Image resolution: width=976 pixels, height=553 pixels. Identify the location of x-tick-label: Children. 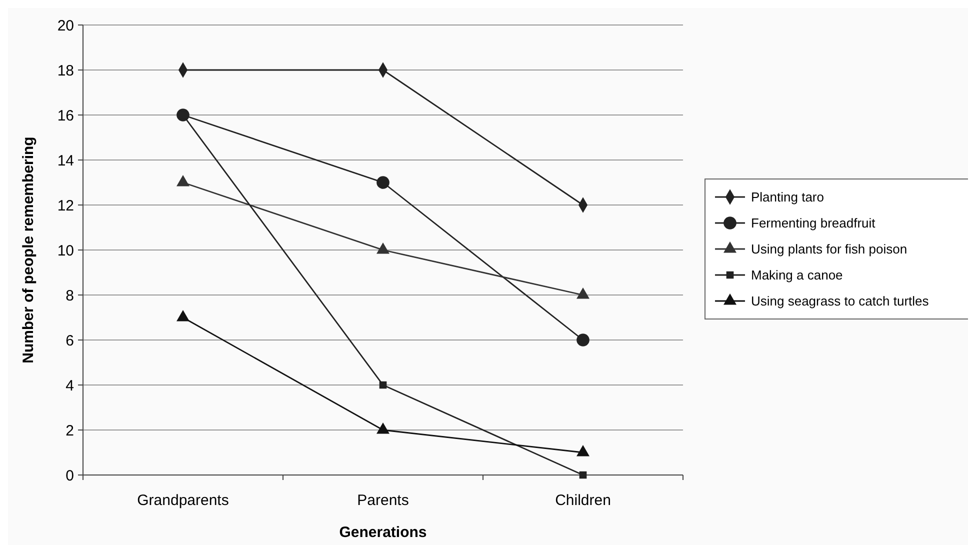
(583, 500).